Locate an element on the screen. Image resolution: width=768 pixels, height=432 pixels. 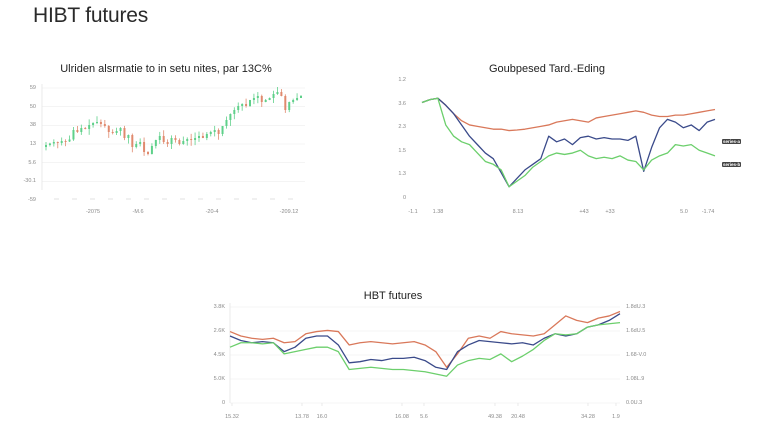
x-tick-label: 16.0 is located at coordinates (322, 417).